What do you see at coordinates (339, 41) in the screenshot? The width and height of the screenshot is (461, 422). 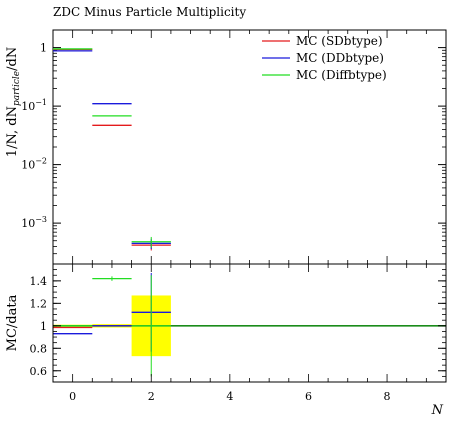 I see `legend-entry-label: MC (SDbtype)` at bounding box center [339, 41].